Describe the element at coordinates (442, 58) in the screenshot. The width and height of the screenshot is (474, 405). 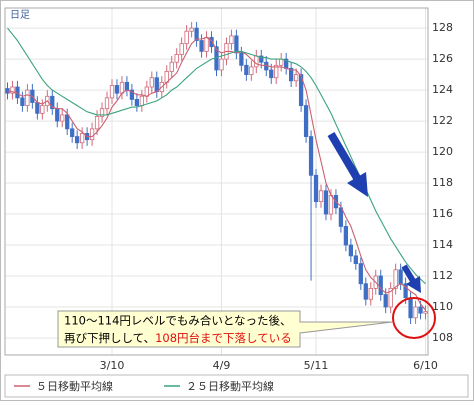
I see `y-tick-label: 126` at that location.